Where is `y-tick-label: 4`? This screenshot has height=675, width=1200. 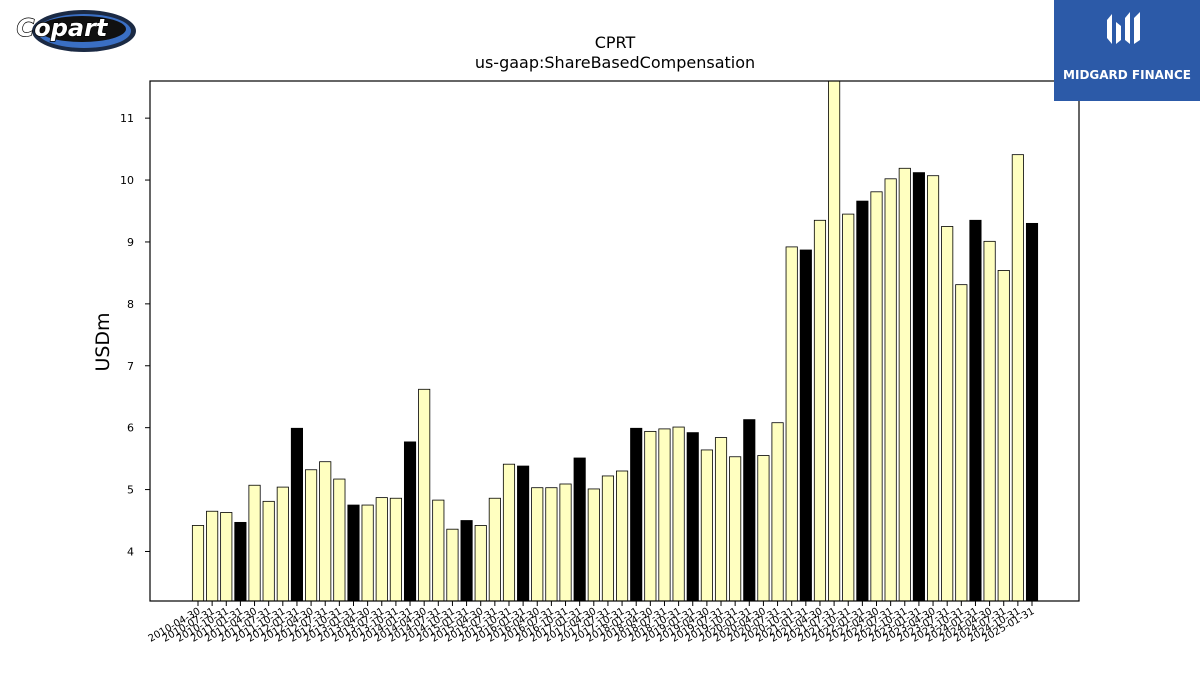 y-tick-label: 4 is located at coordinates (130, 551).